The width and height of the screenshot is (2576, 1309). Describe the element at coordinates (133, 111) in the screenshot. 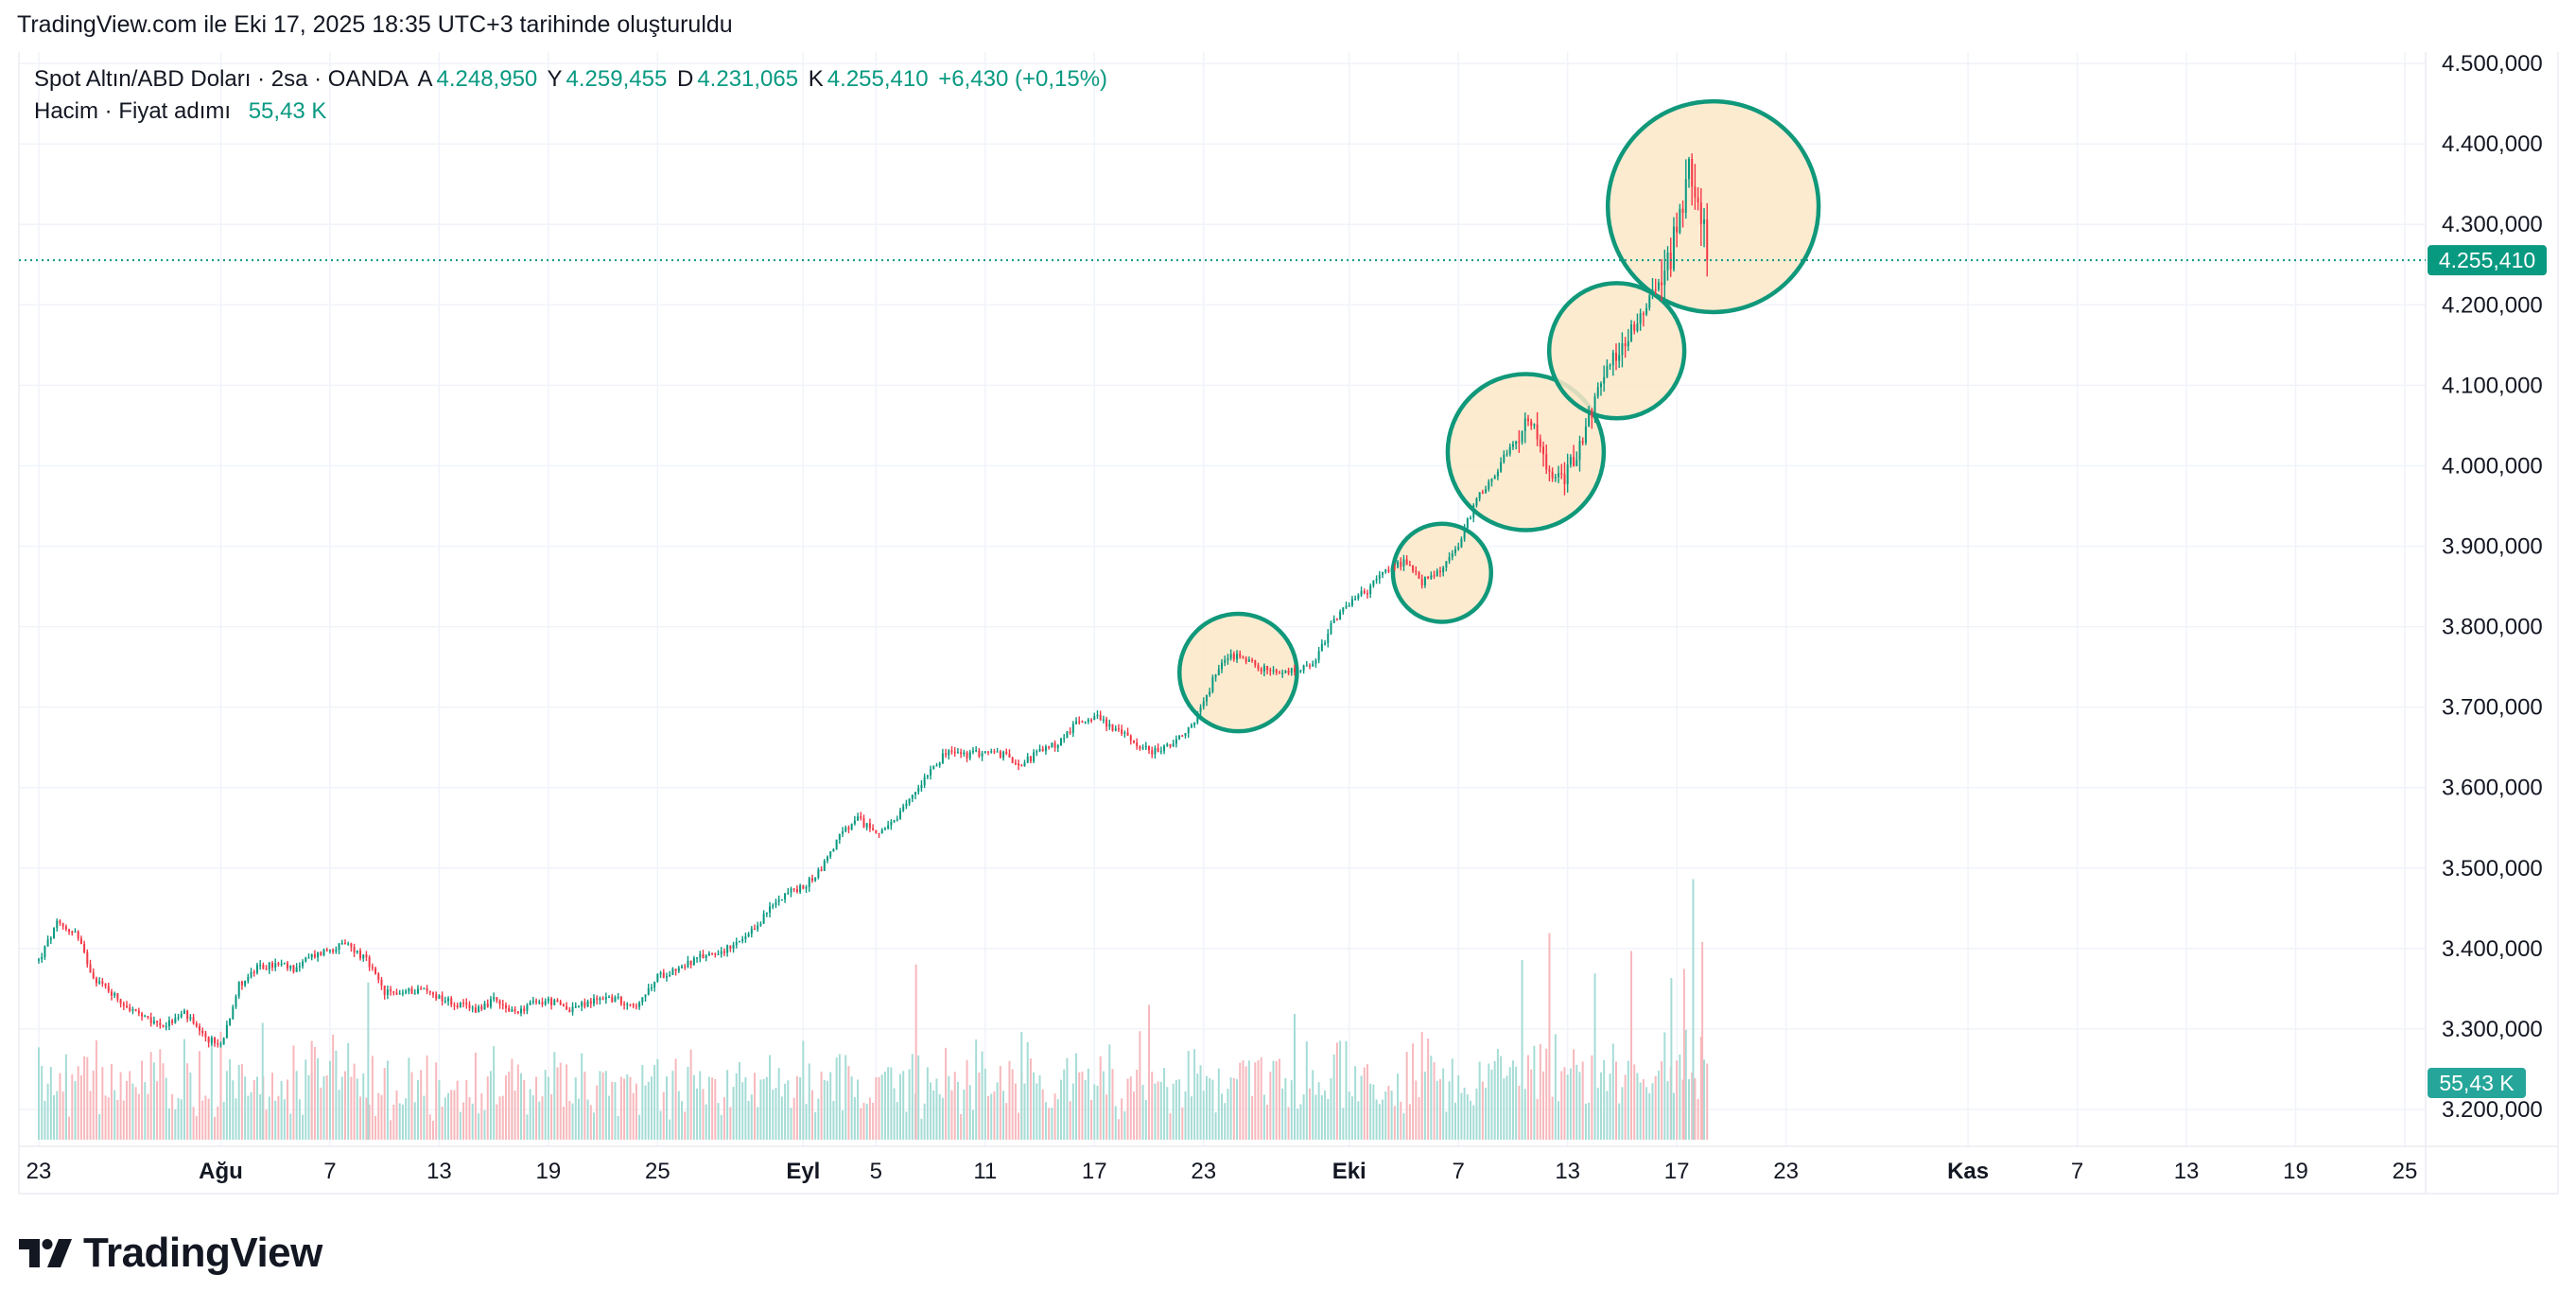

I see `volume-label: Hacim · Fiyat adımı` at that location.